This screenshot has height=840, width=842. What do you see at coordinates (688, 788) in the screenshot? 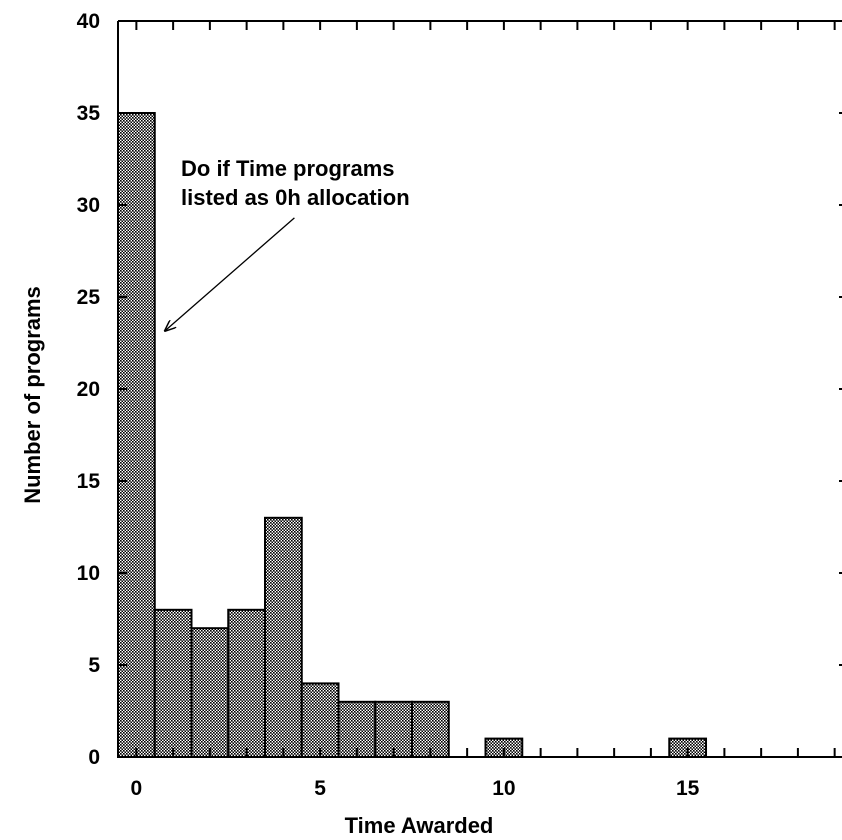
I see `x-tick-label: 15` at bounding box center [688, 788].